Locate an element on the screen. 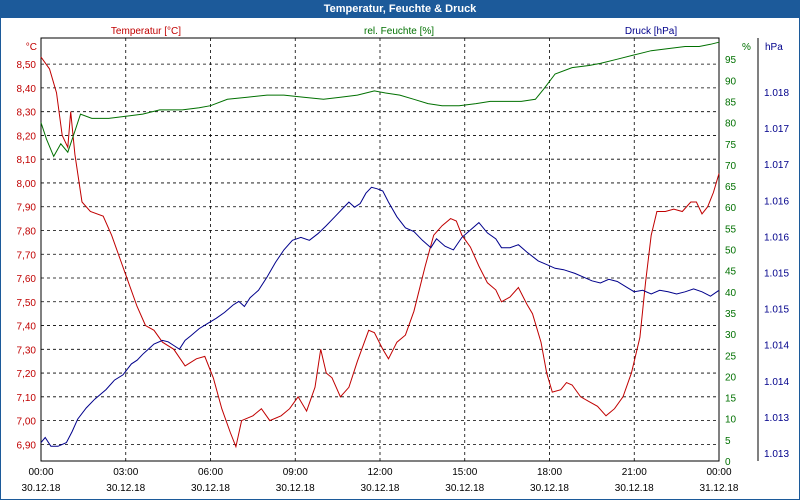  x-tick-date: 31.12.18 is located at coordinates (719, 488).